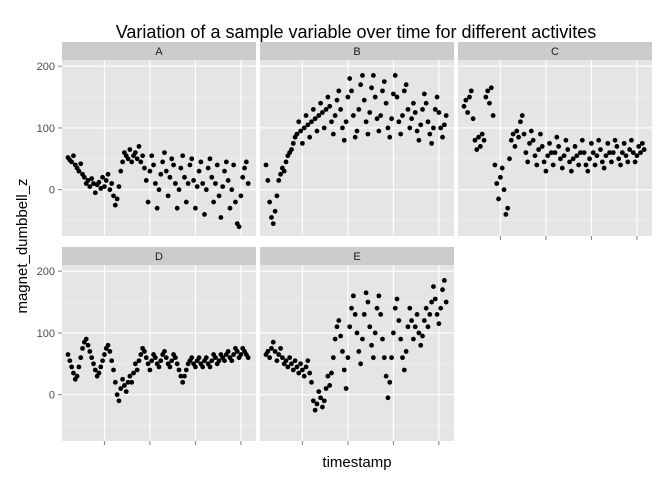 The image size is (672, 480). I want to click on facet-label: B, so click(356, 52).